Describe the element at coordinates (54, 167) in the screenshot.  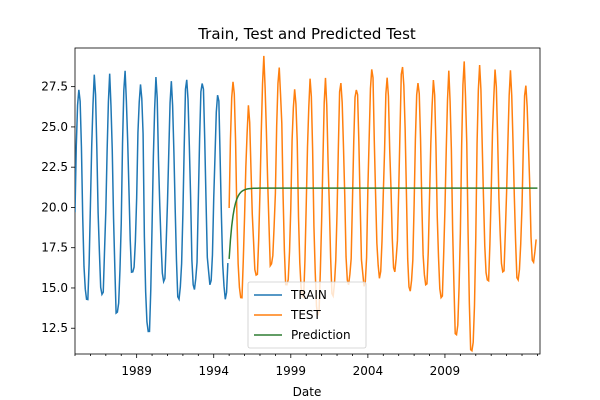
I see `y-tick-label: 22.5` at that location.